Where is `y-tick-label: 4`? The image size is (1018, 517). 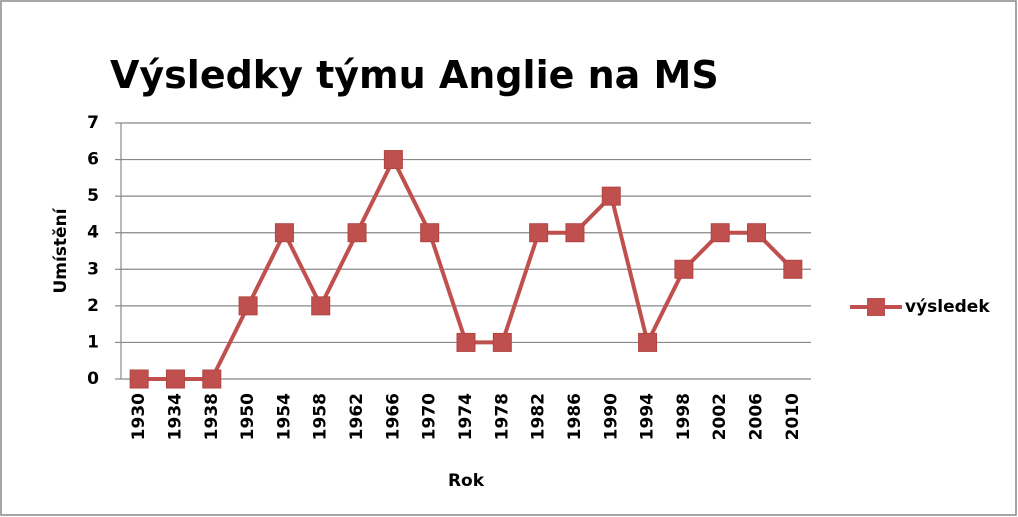
y-tick-label: 4 is located at coordinates (93, 233).